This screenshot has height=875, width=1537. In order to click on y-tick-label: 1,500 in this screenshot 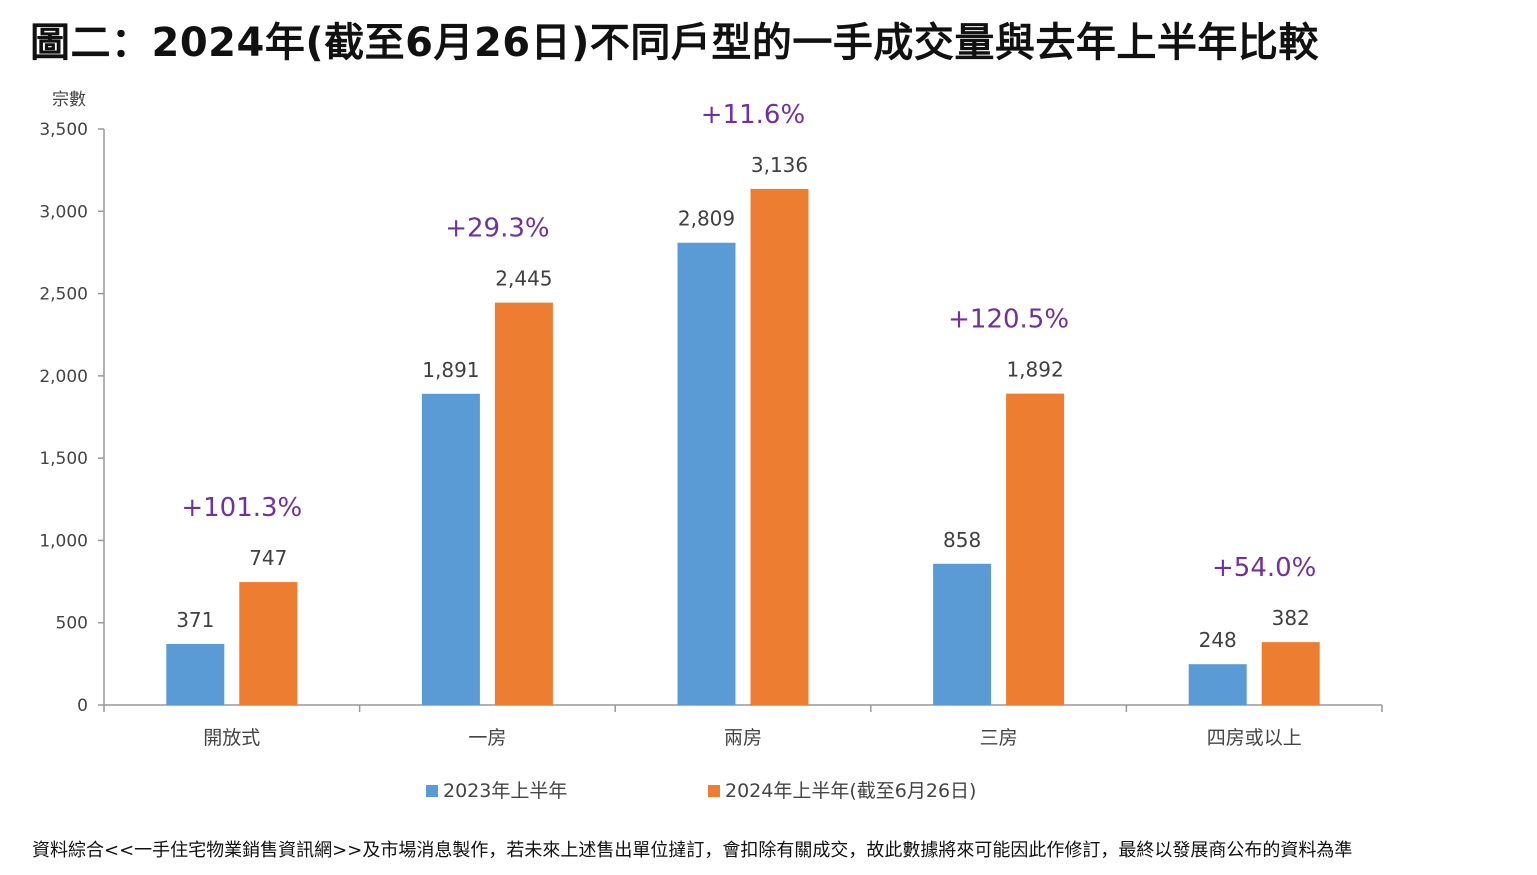, I will do `click(63, 459)`.